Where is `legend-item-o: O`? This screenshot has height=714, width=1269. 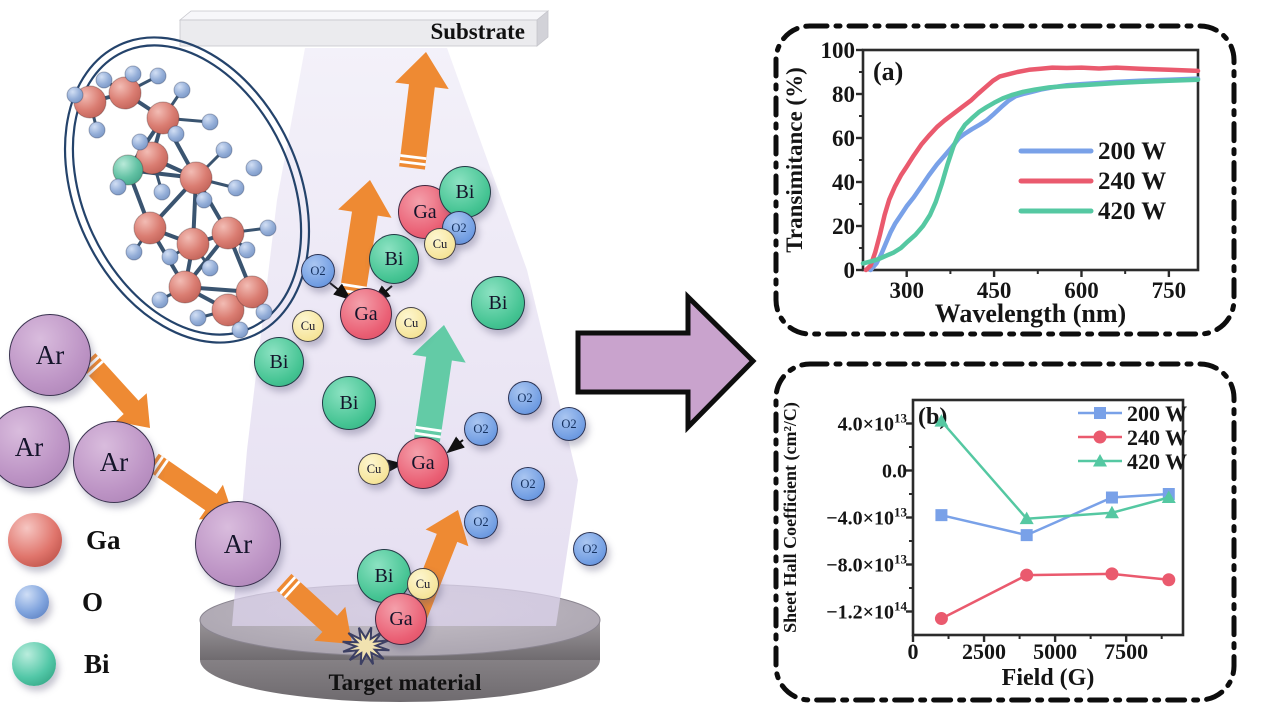 legend-item-o: O is located at coordinates (59, 602).